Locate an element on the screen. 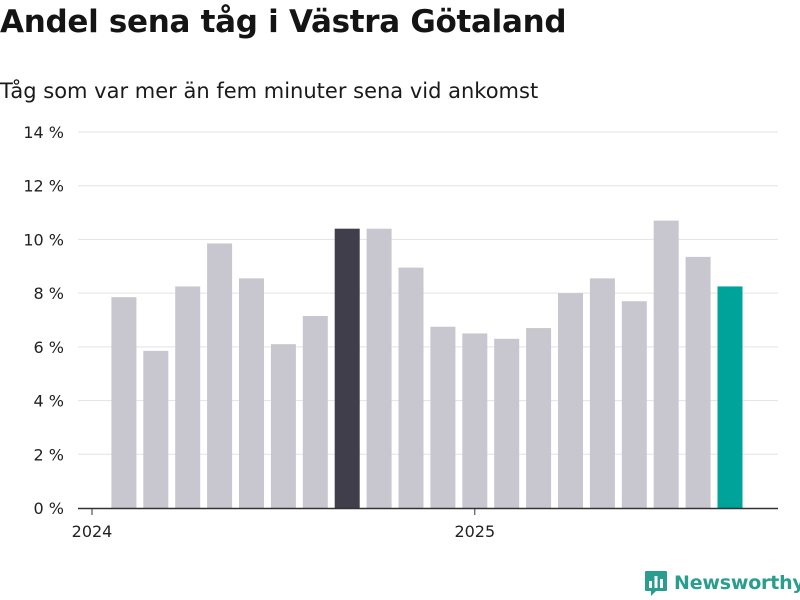 The image size is (800, 600). y-tick-label: 10 % is located at coordinates (43, 239).